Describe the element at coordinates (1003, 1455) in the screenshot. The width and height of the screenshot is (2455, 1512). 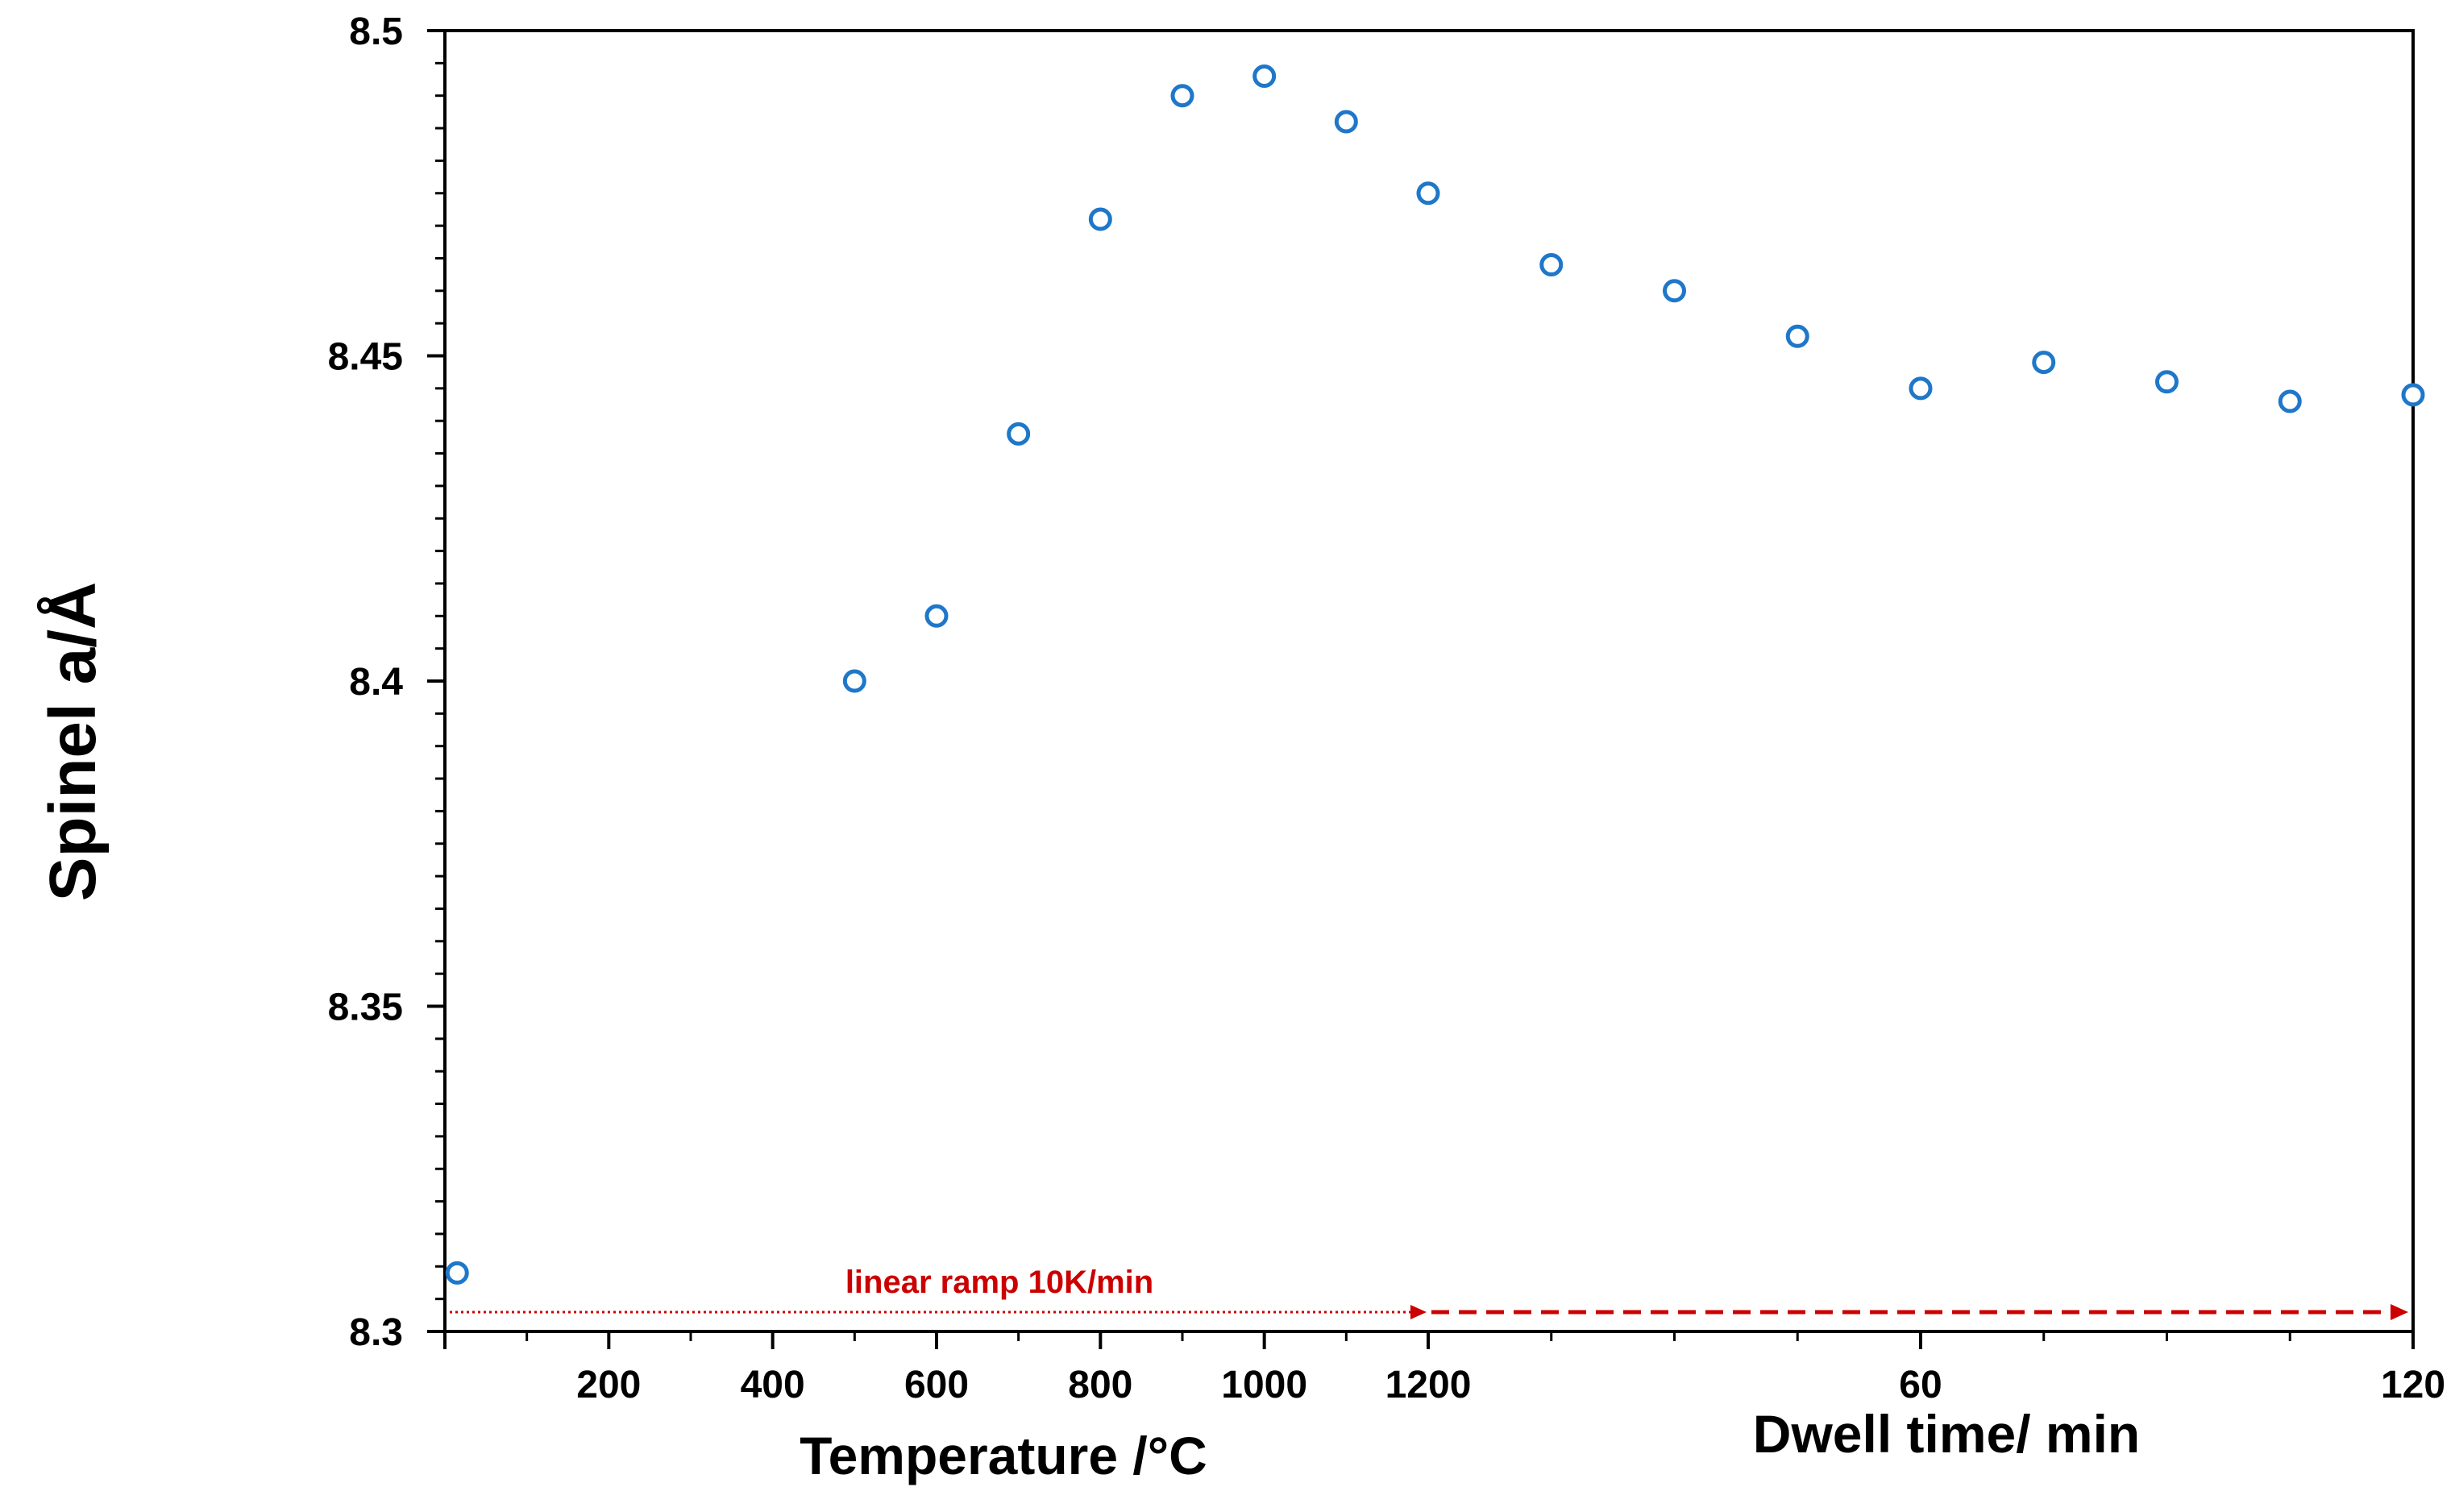
I see `x-axis-label-temperature: Temperature /°C` at that location.